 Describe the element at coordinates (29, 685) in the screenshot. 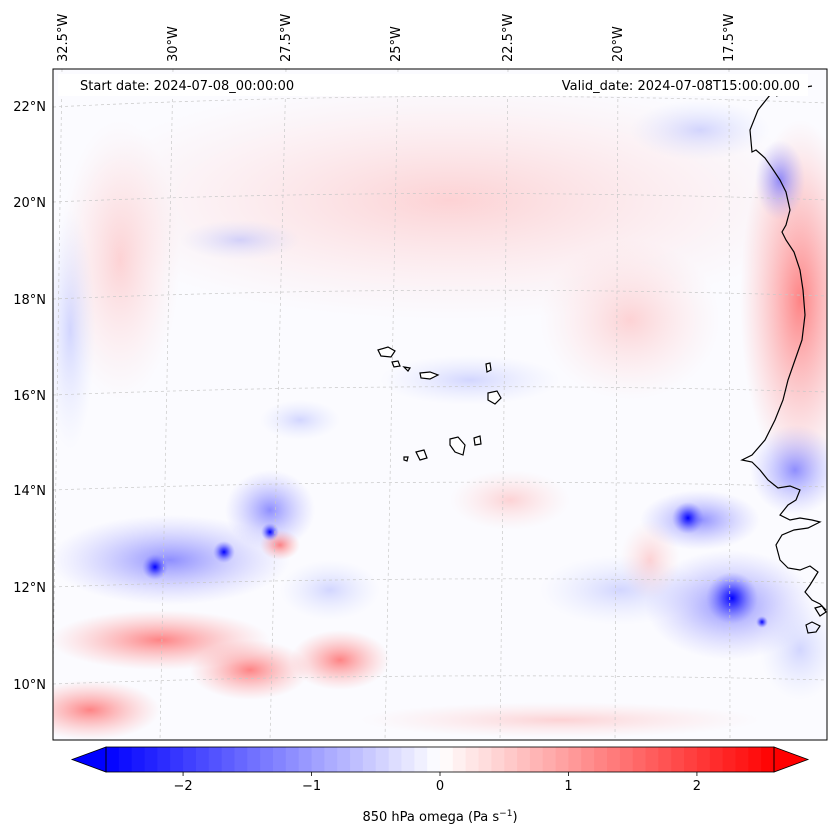

I see `lat-label: 10°N` at that location.